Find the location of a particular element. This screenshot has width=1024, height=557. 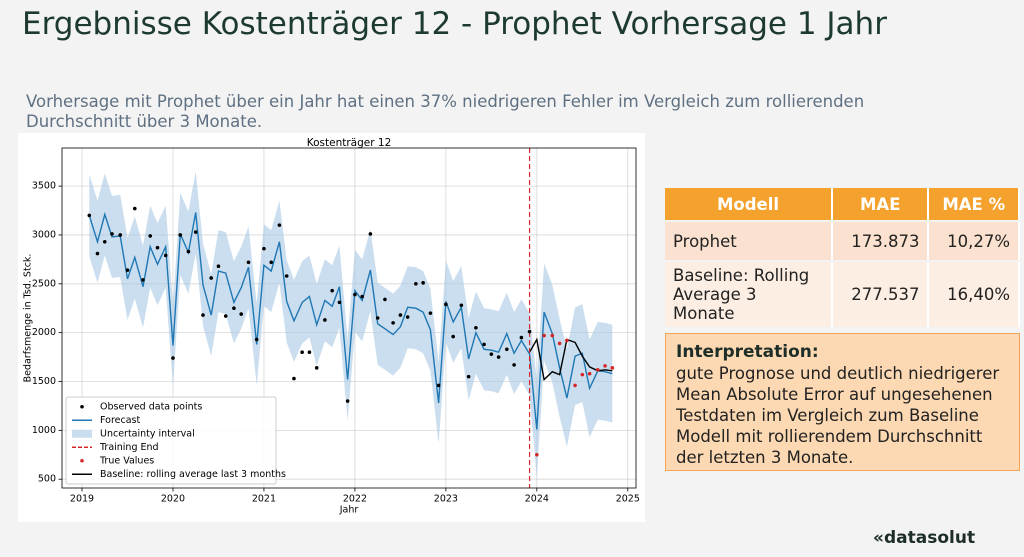

cell: 16,40% is located at coordinates (974, 294).